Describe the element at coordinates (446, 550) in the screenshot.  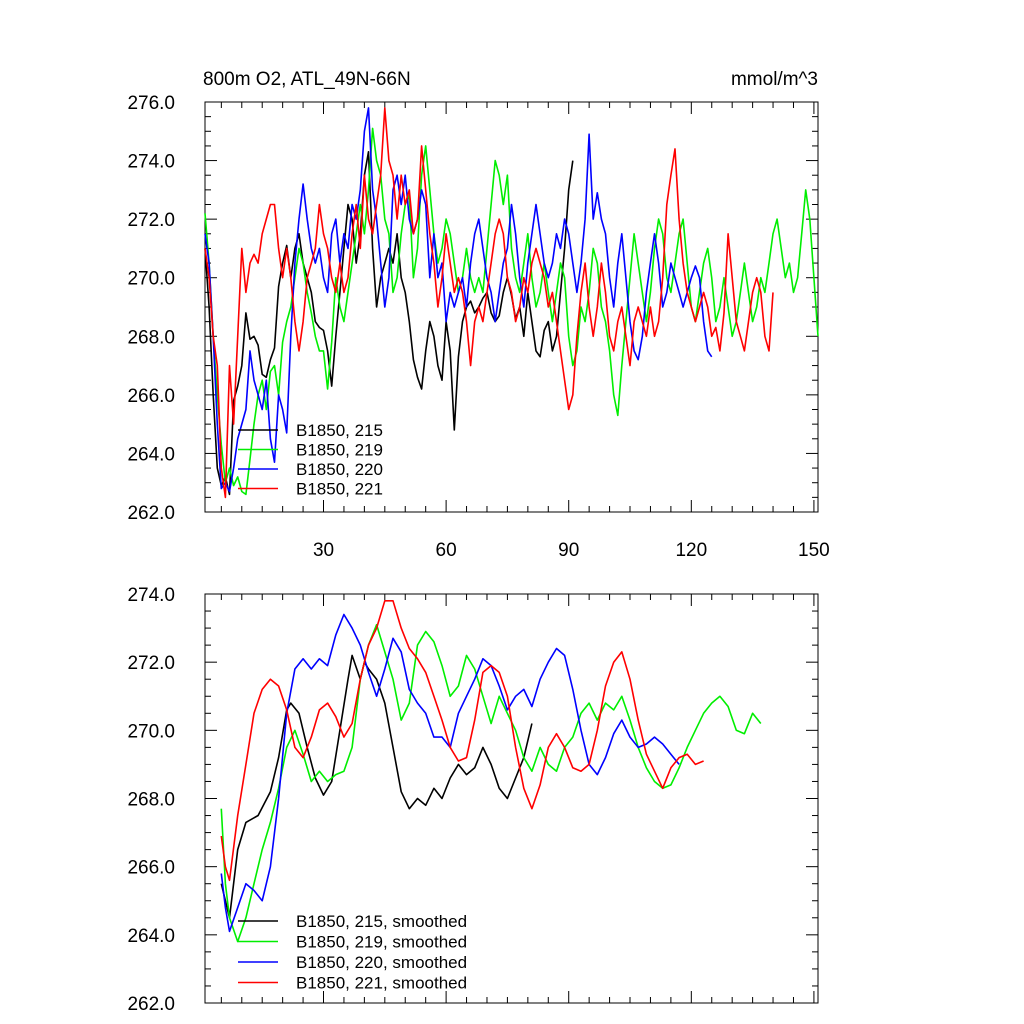
I see `x-tick-label: 60` at that location.